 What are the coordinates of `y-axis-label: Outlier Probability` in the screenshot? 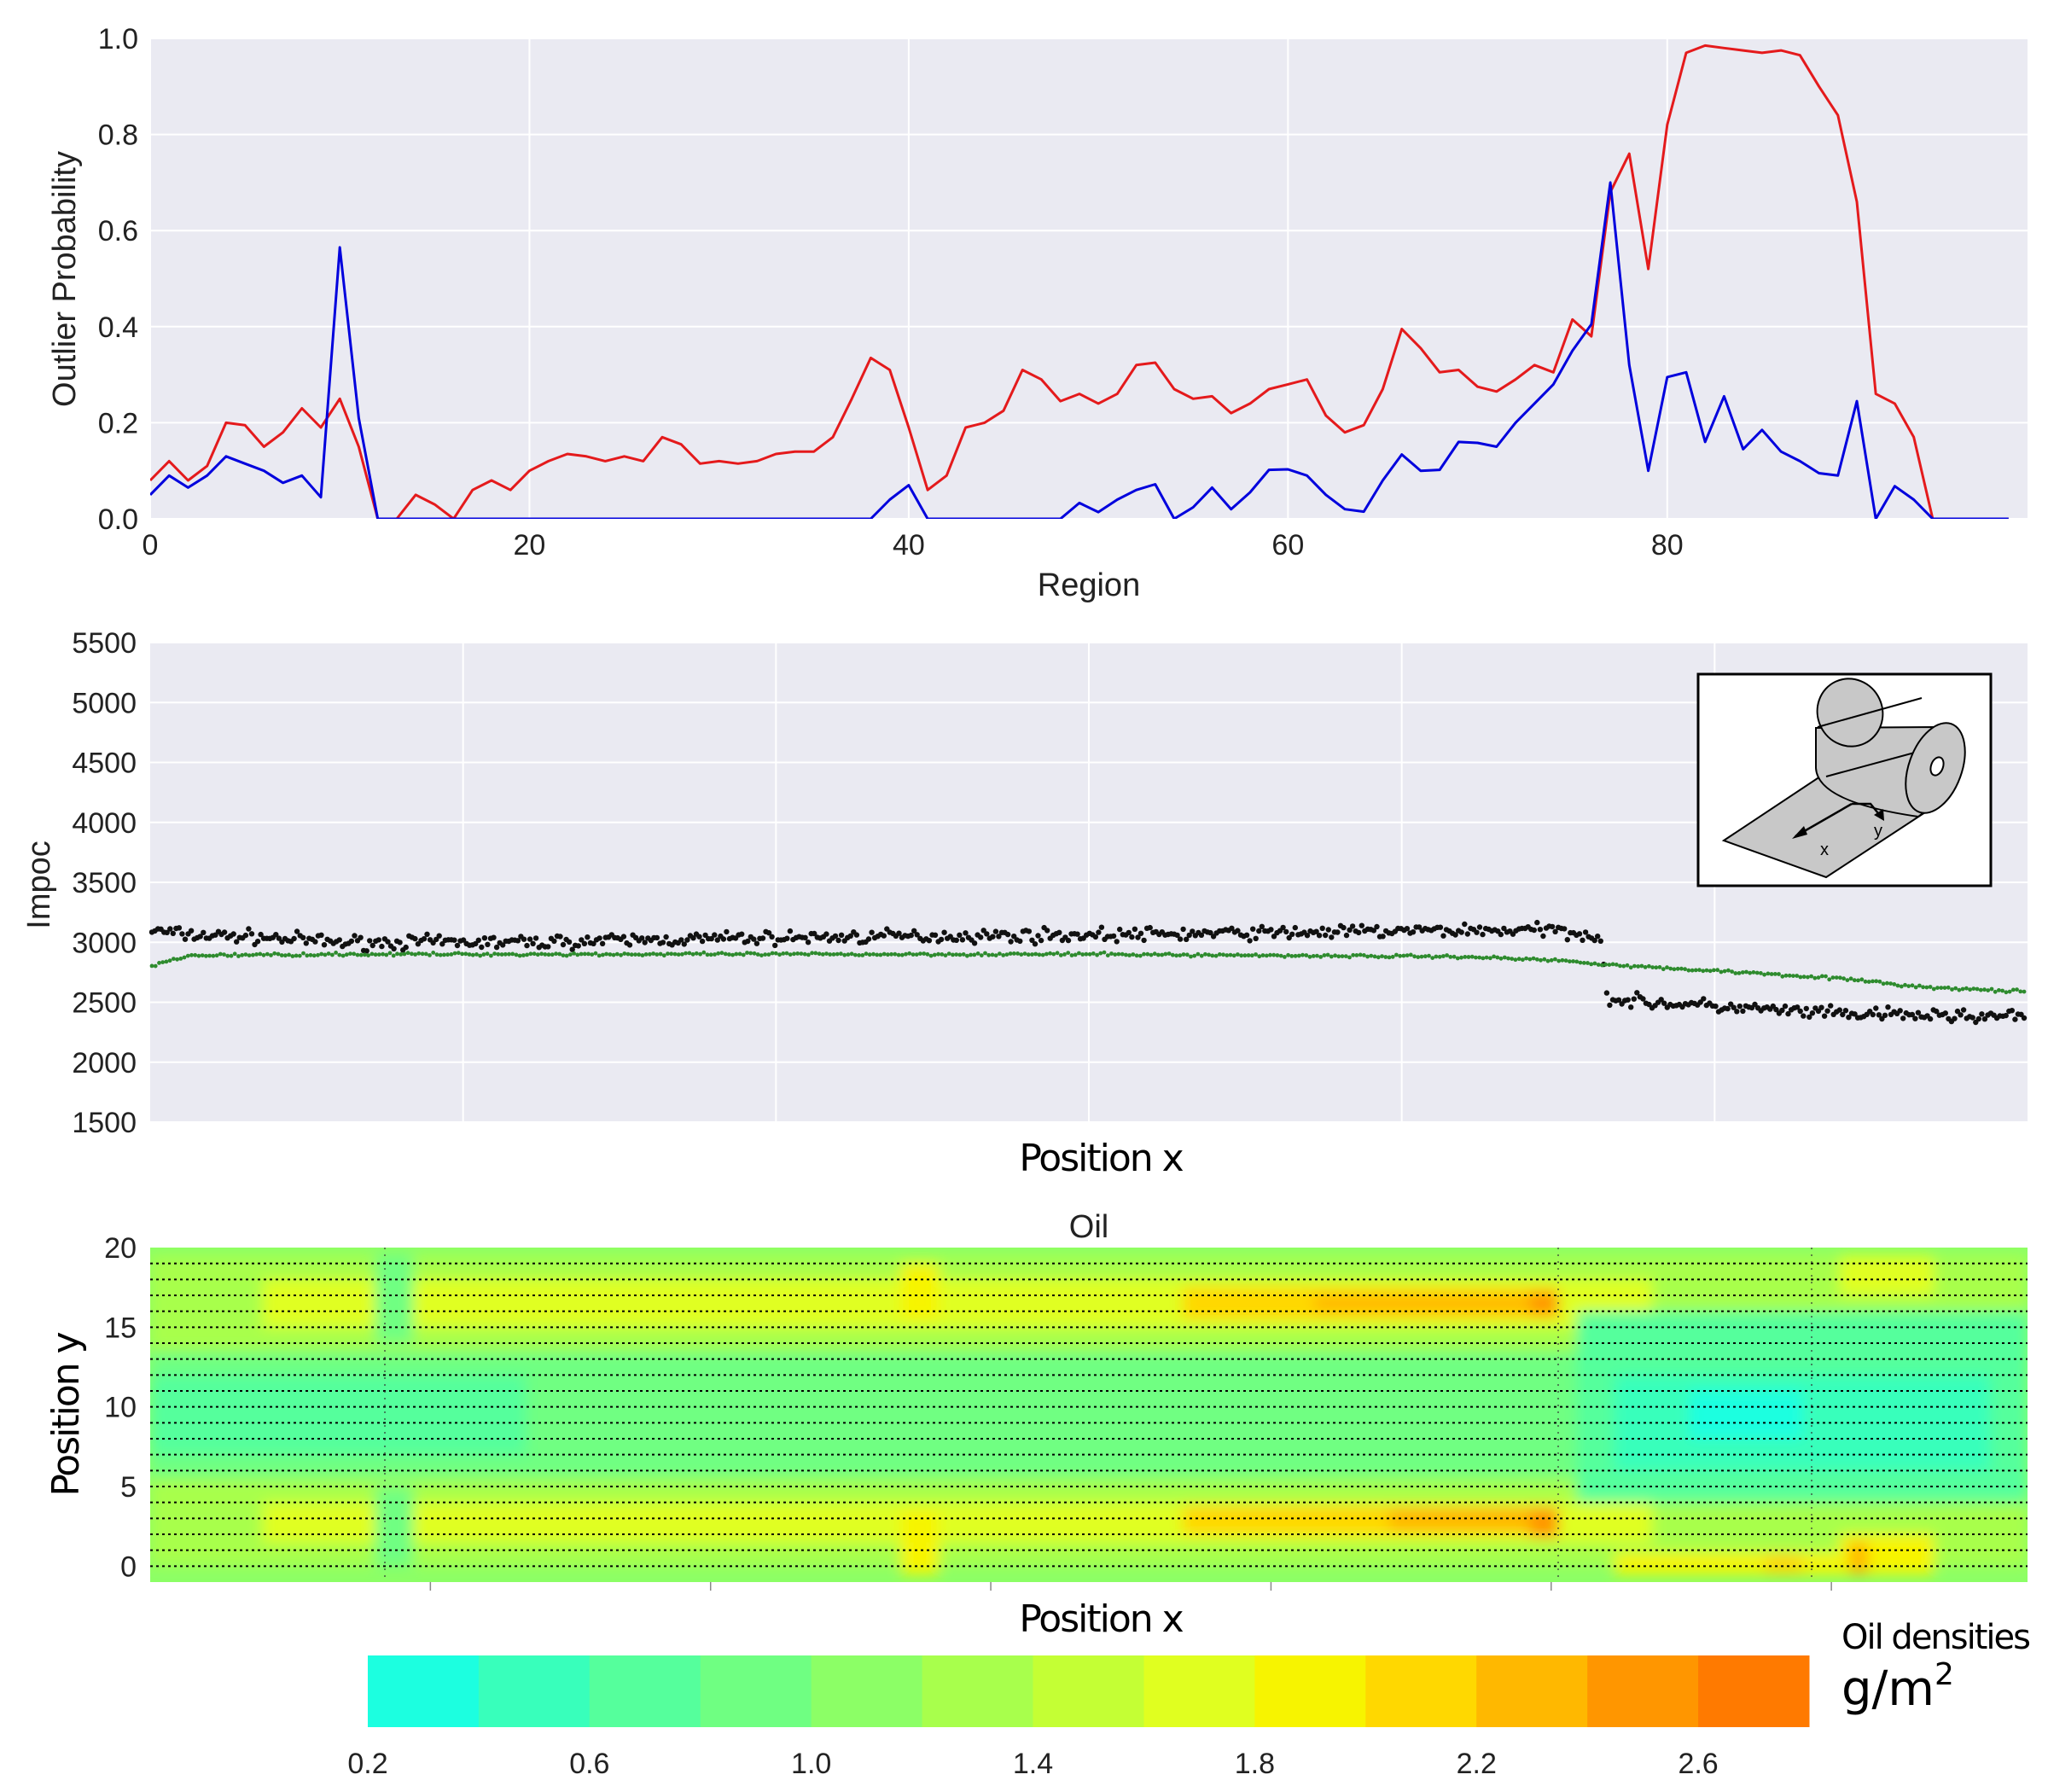 It's located at (65, 279).